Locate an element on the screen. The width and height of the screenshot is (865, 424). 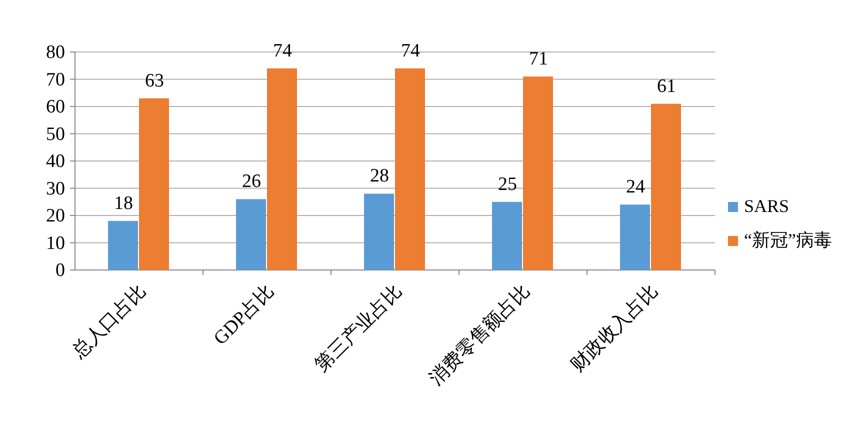
data-label: 25 is located at coordinates (507, 184).